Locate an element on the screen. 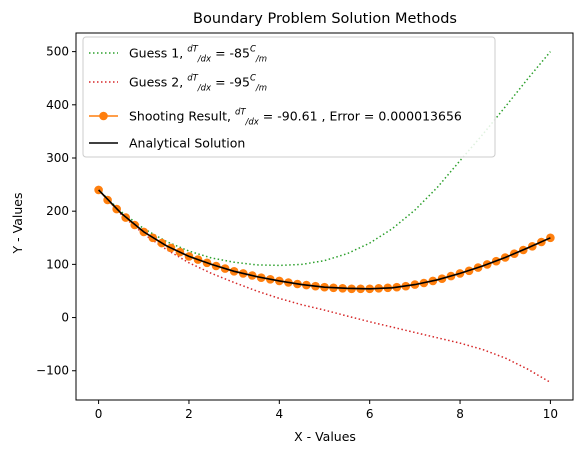  y-tick-label: −100 is located at coordinates (52, 371).